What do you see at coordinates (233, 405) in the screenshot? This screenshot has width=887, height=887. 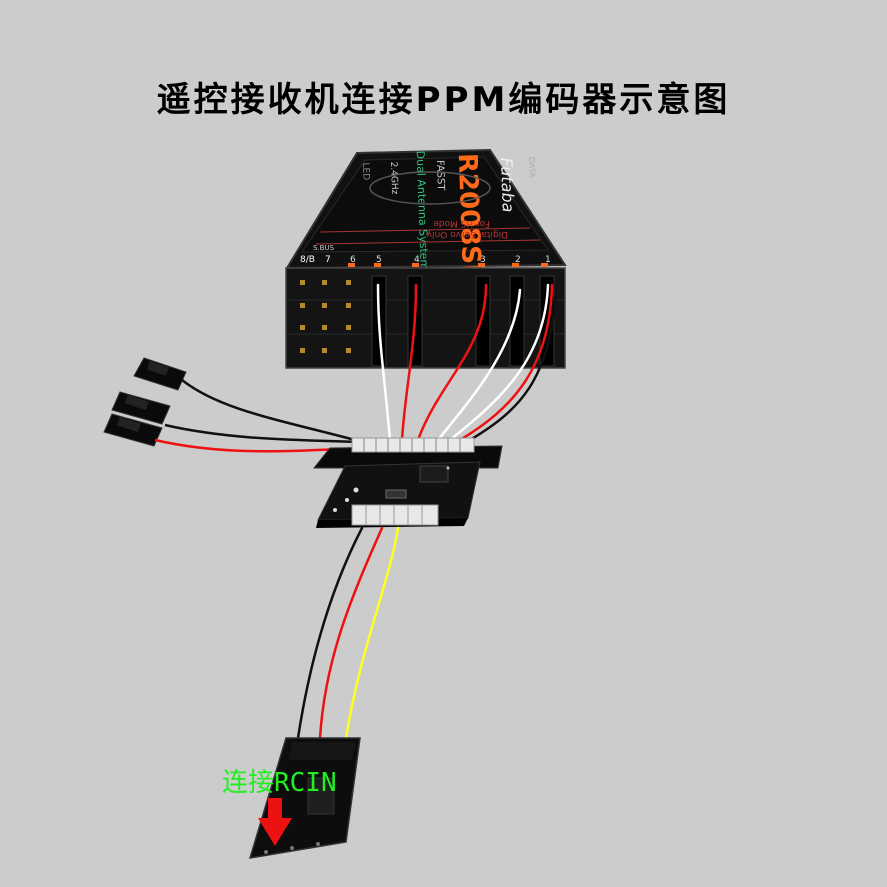 I see `loose-connectors` at bounding box center [233, 405].